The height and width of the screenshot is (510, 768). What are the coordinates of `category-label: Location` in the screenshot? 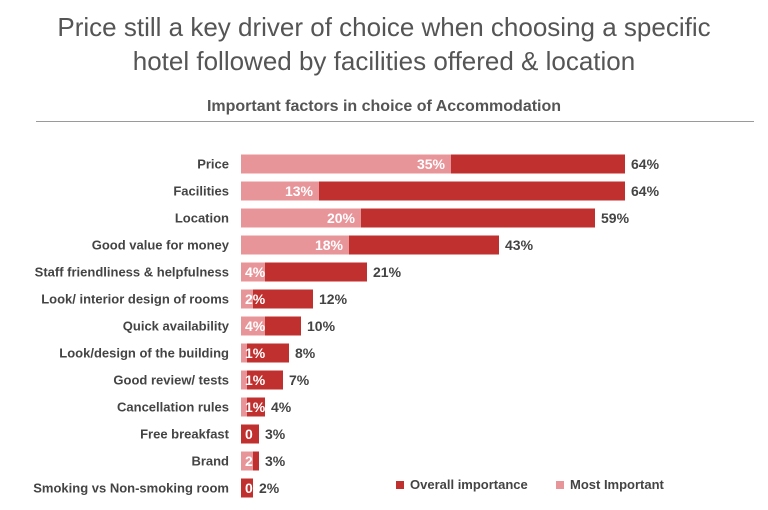 It's located at (202, 218).